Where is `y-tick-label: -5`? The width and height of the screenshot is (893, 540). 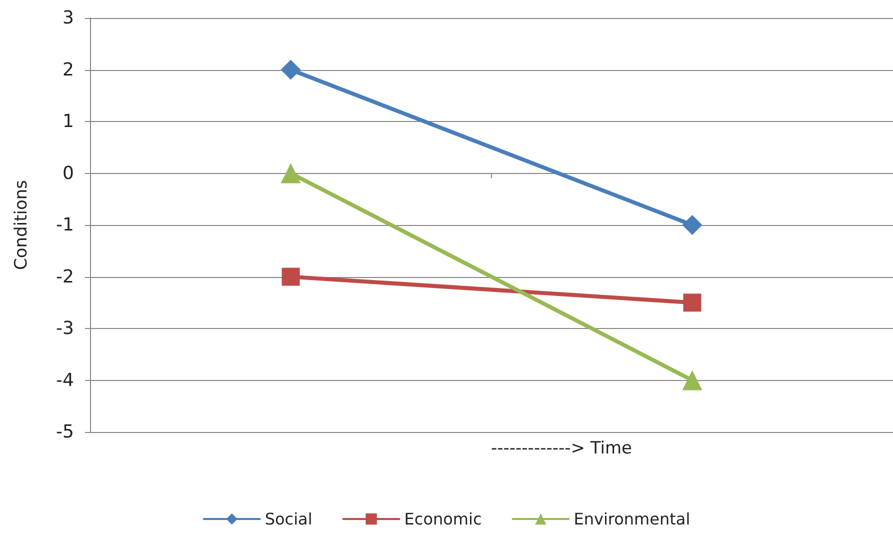 y-tick-label: -5 is located at coordinates (65, 432).